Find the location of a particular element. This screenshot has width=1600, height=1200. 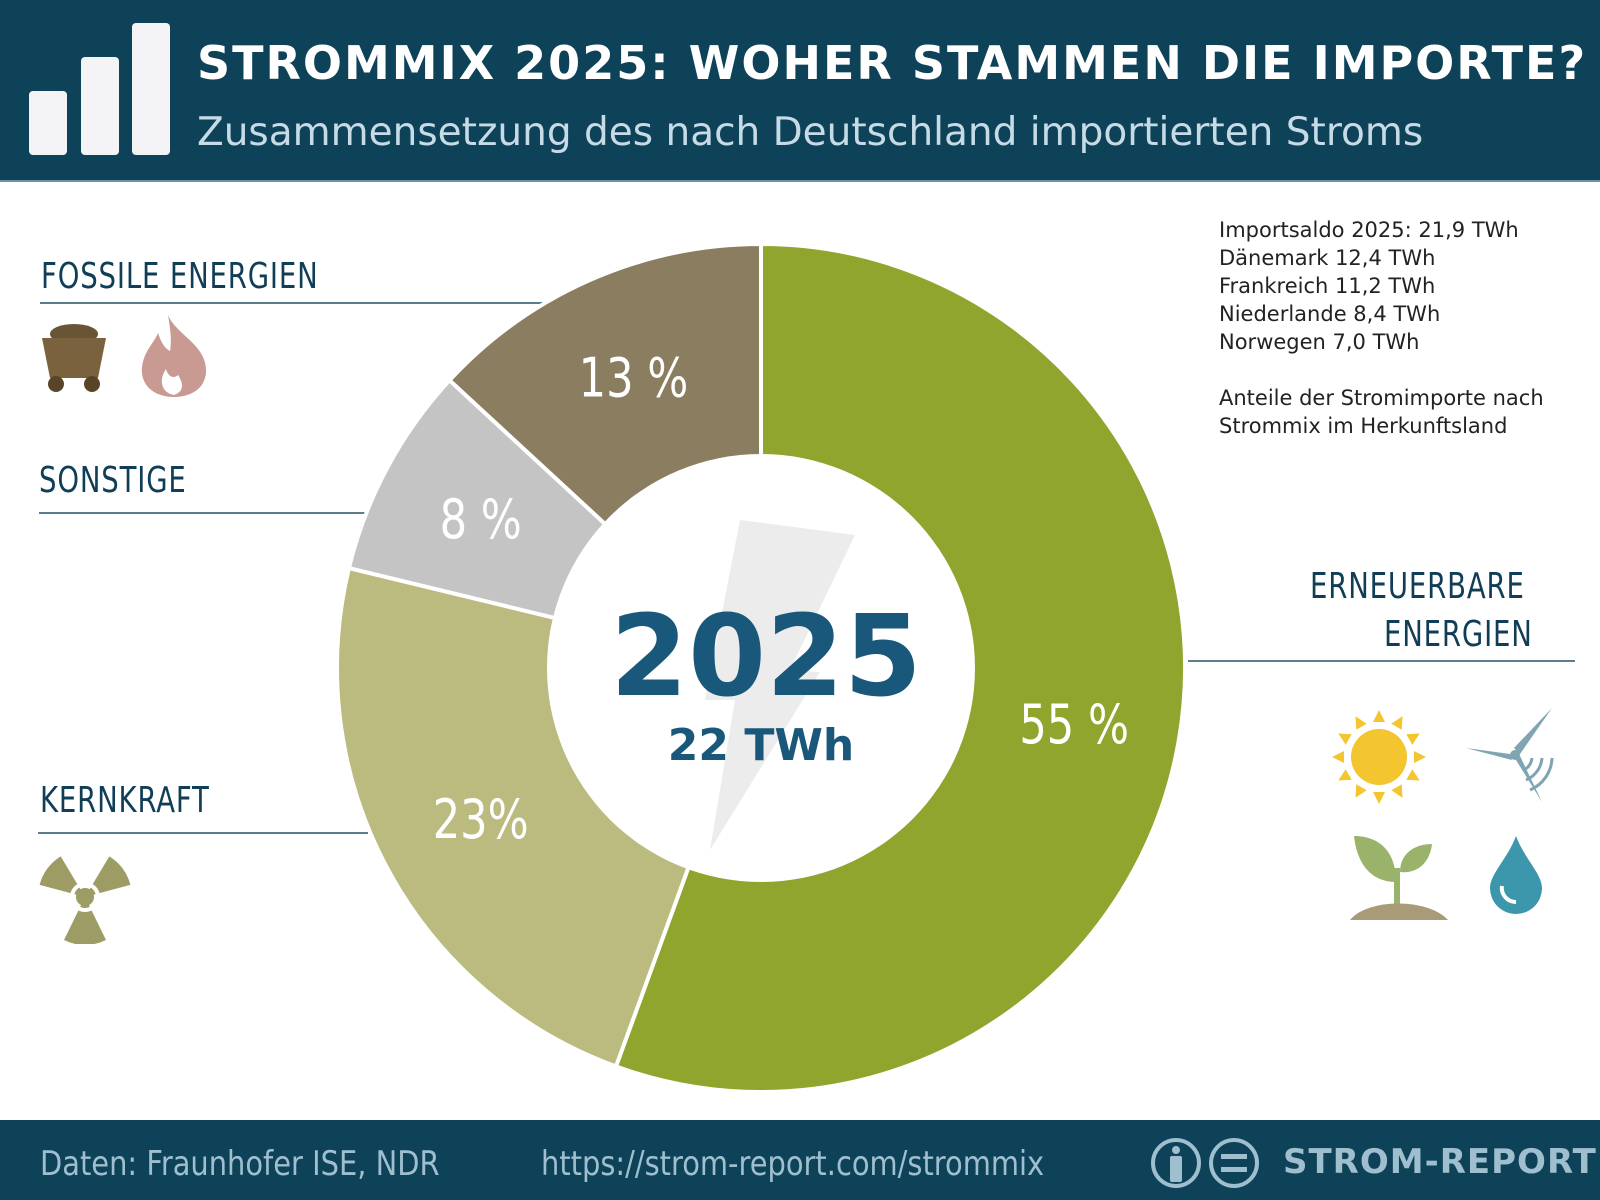

label-erneuerbare-2: ENERGIEN is located at coordinates (1458, 634).